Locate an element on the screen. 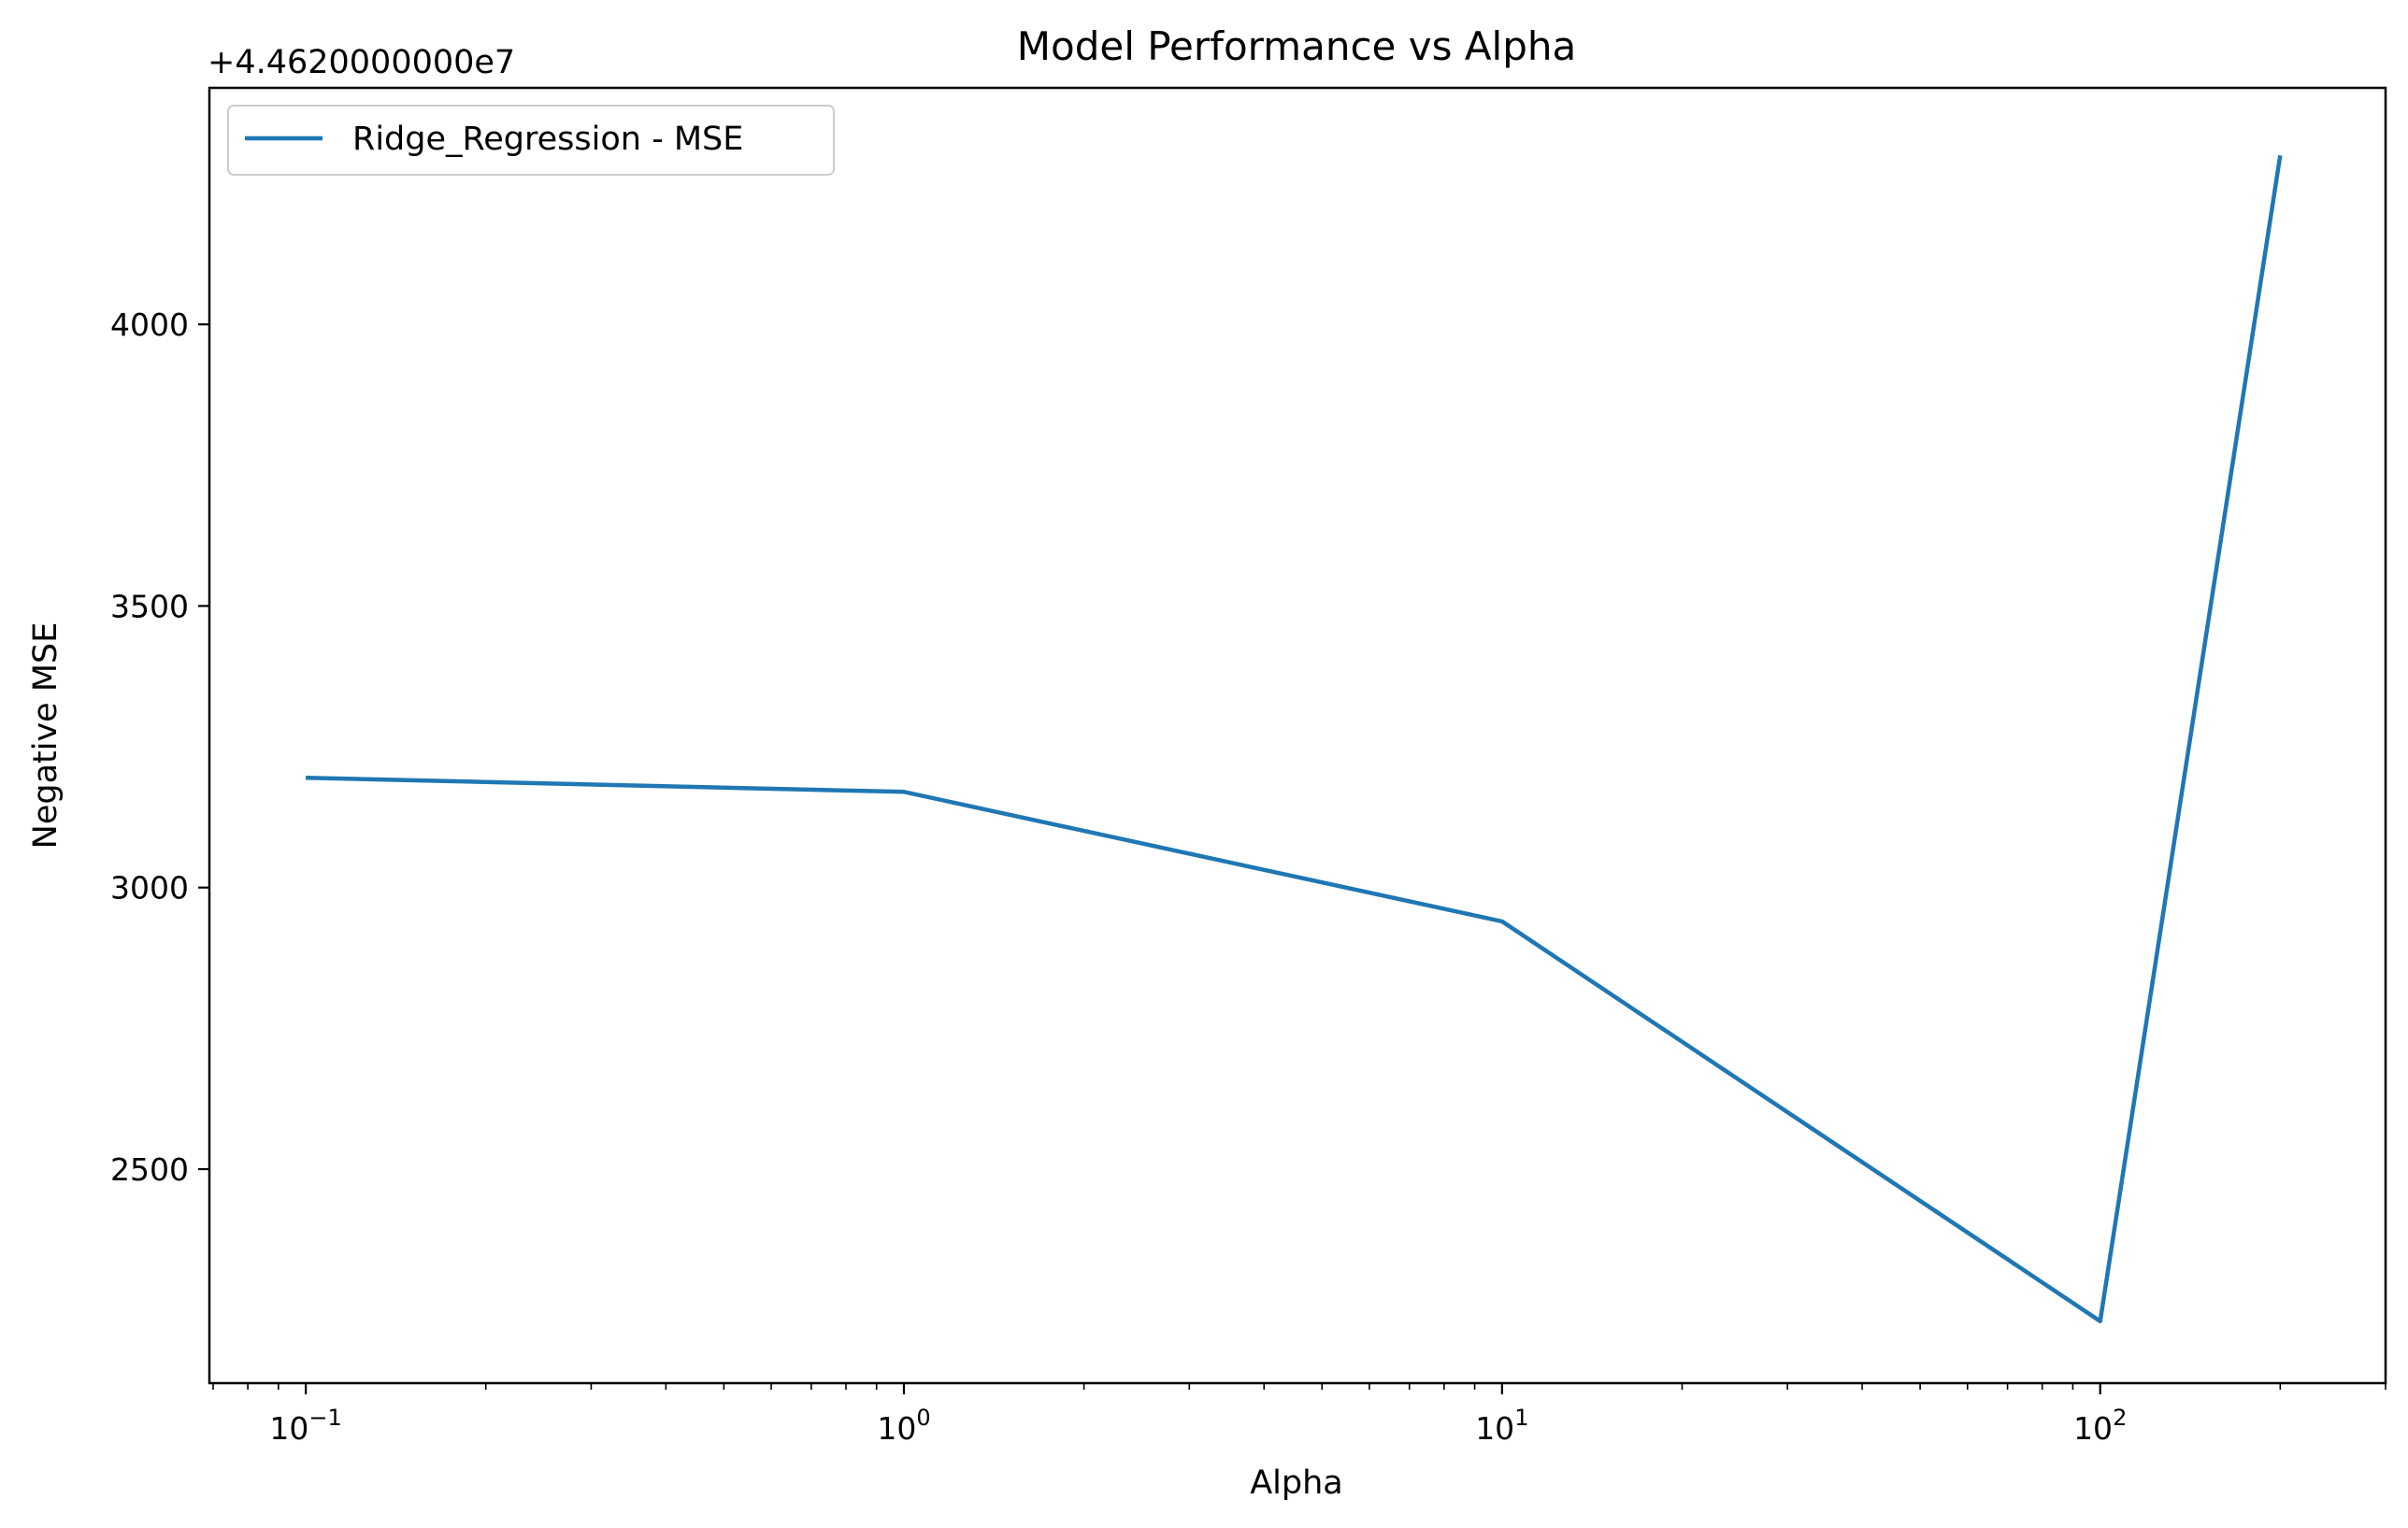  y-axis: 2500 3000 3500 4000 is located at coordinates (159, 747).